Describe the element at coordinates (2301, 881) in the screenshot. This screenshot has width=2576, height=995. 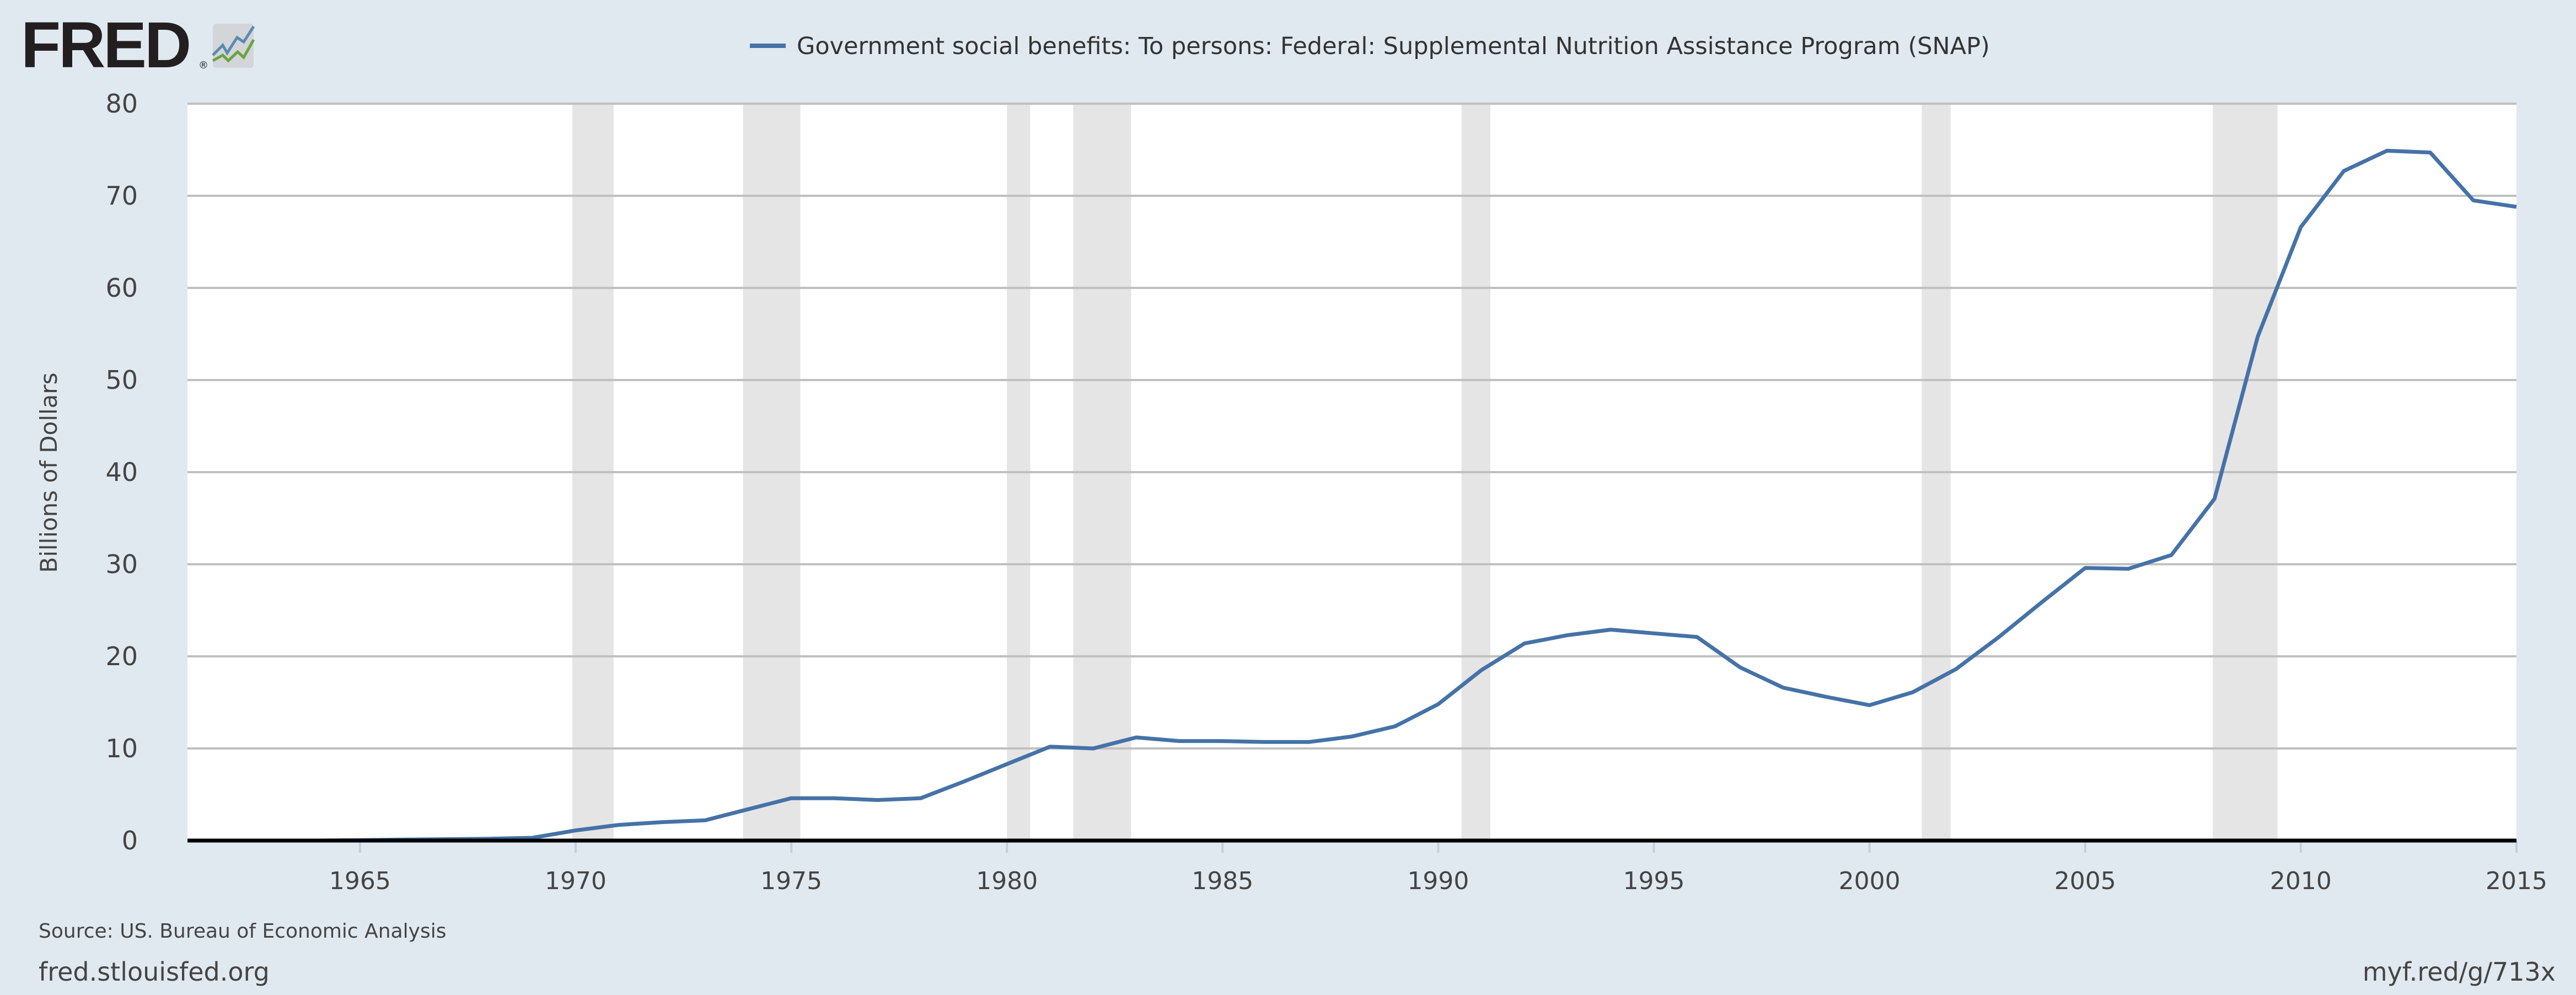
I see `x-tick-label: 2010` at that location.